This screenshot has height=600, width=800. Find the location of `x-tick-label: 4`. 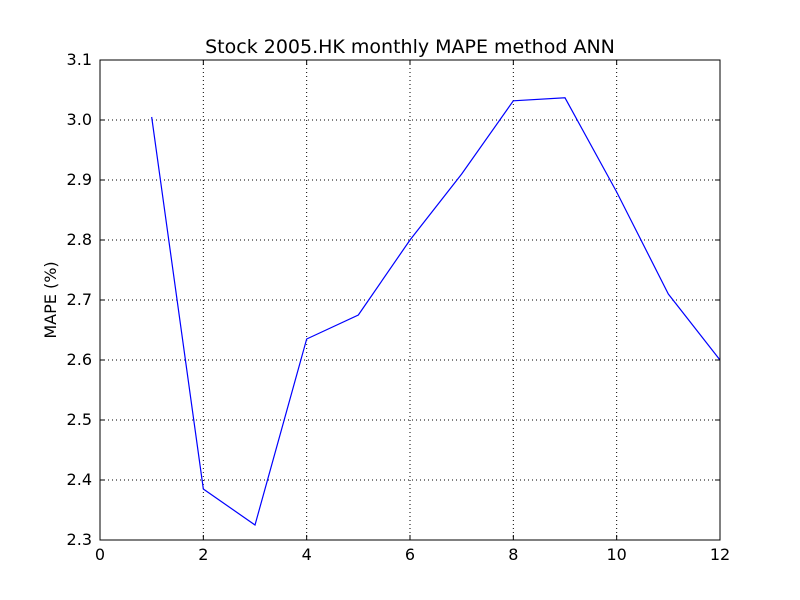

x-tick-label: 4 is located at coordinates (307, 554).